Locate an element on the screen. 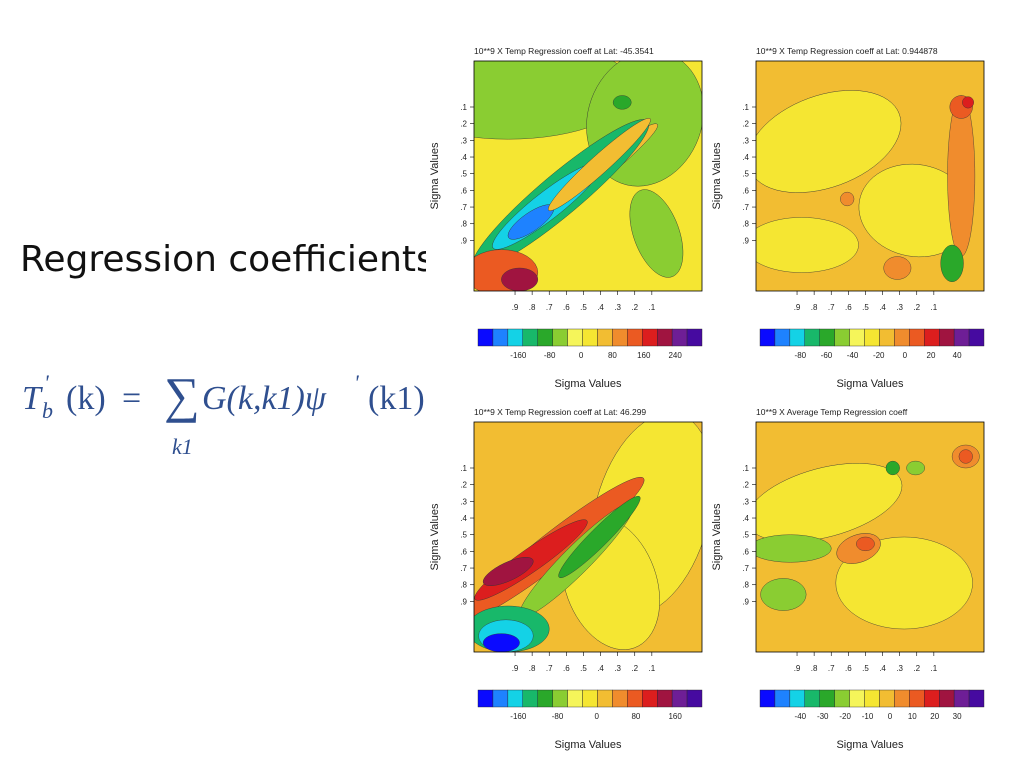 This screenshot has height=768, width=1024. x-tick-label: .6 is located at coordinates (848, 307).